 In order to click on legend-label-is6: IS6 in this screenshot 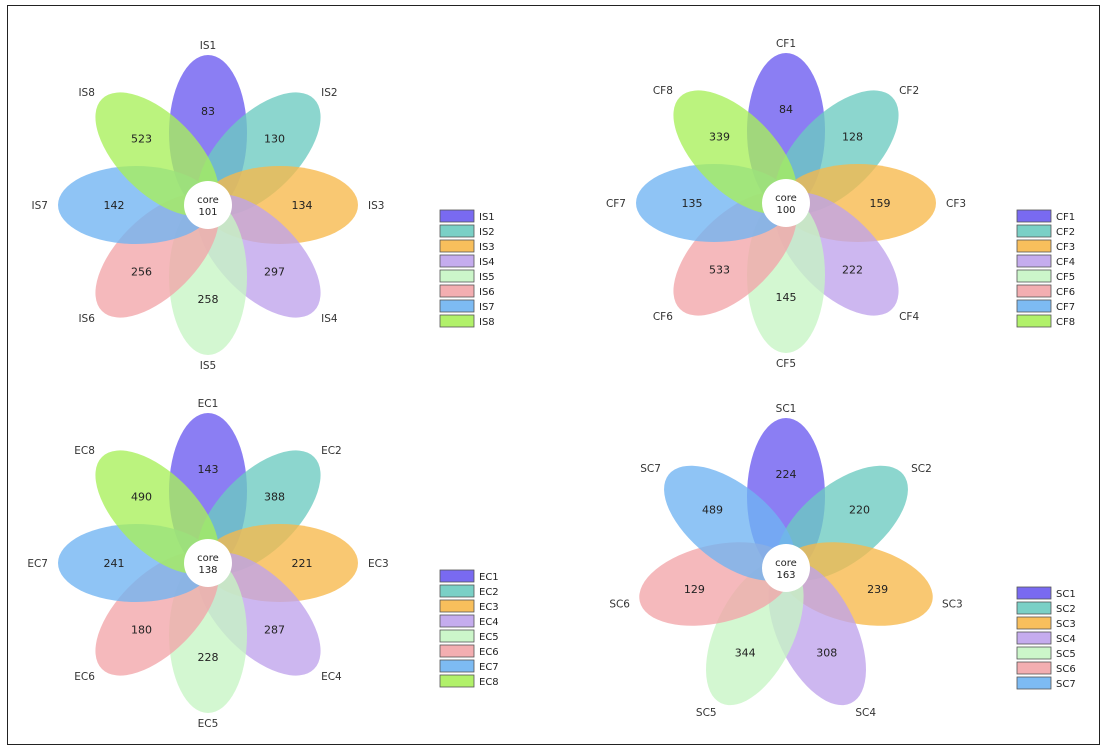, I will do `click(487, 292)`.